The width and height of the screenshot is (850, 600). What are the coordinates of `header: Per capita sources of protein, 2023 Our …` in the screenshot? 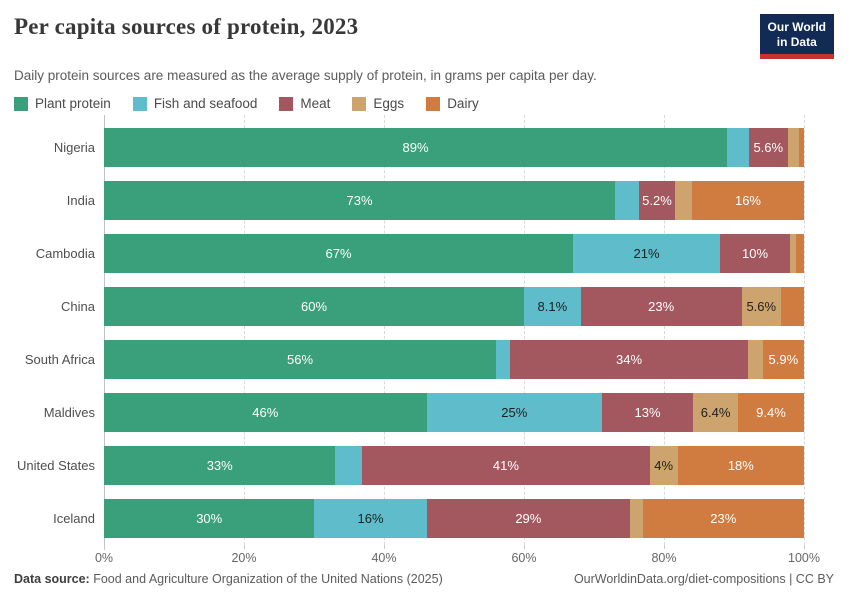 It's located at (424, 36).